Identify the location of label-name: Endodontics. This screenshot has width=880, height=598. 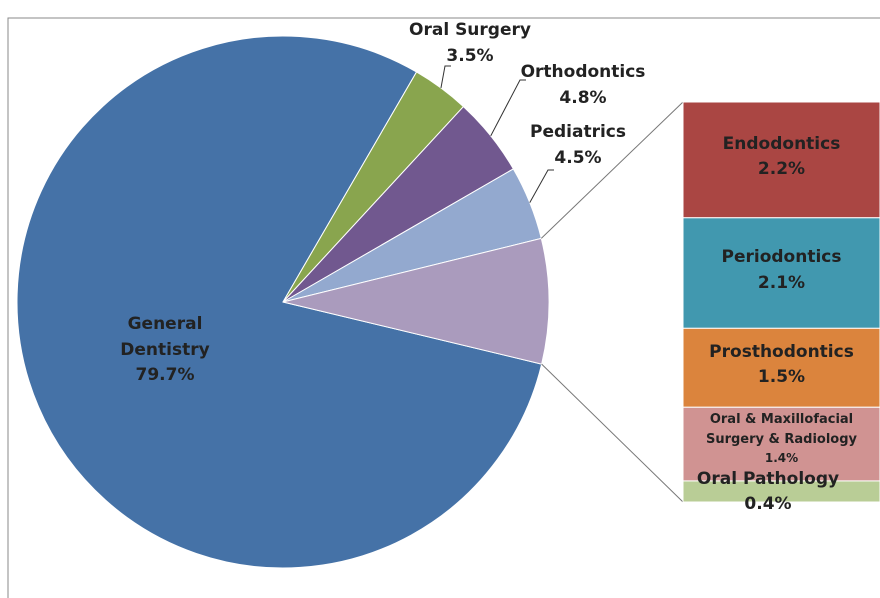
(781, 143).